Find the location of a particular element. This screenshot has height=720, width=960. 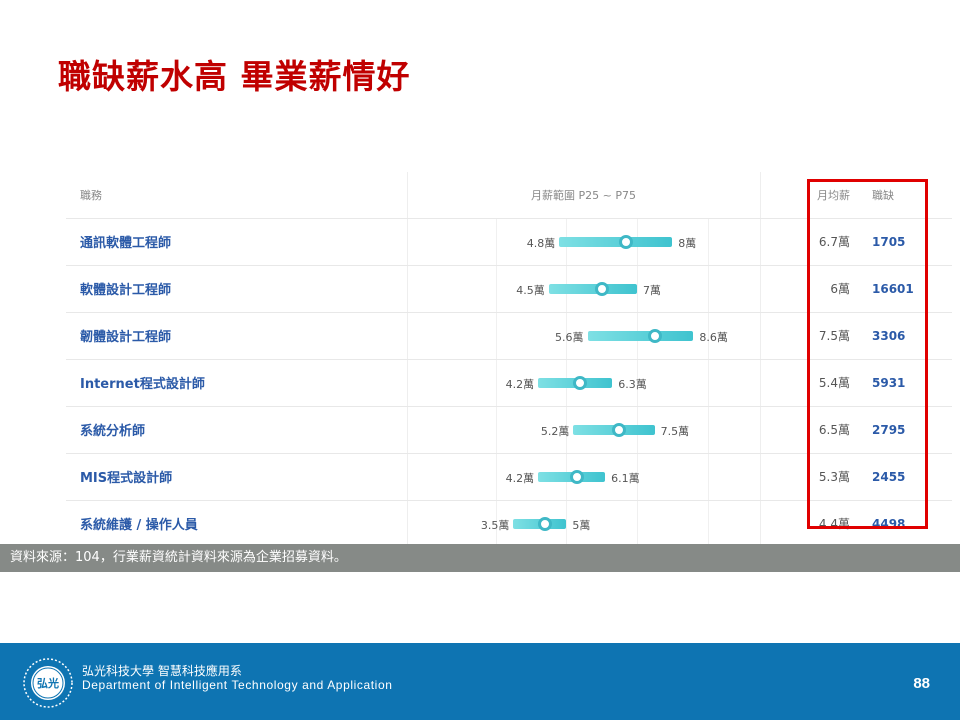

page-number: 88 is located at coordinates (921, 683).